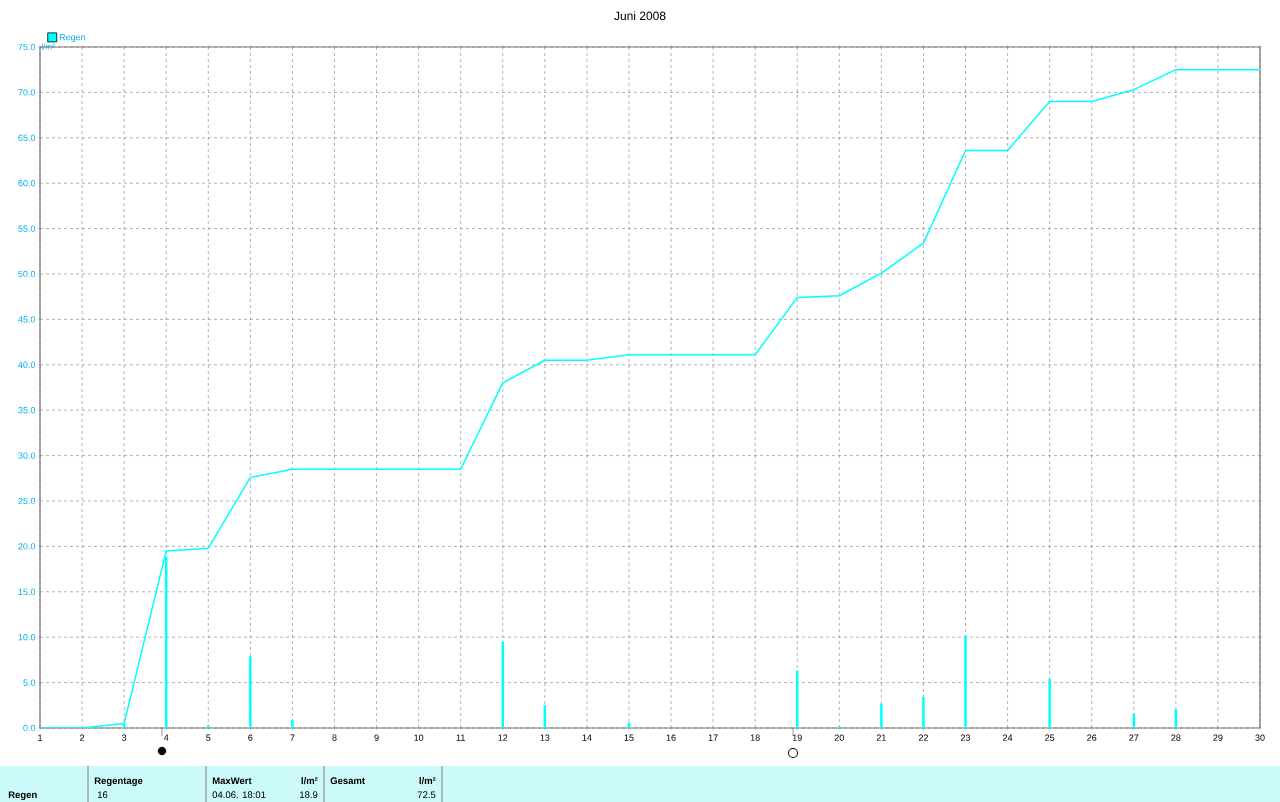  What do you see at coordinates (232, 781) in the screenshot?
I see `text: MaxWert` at bounding box center [232, 781].